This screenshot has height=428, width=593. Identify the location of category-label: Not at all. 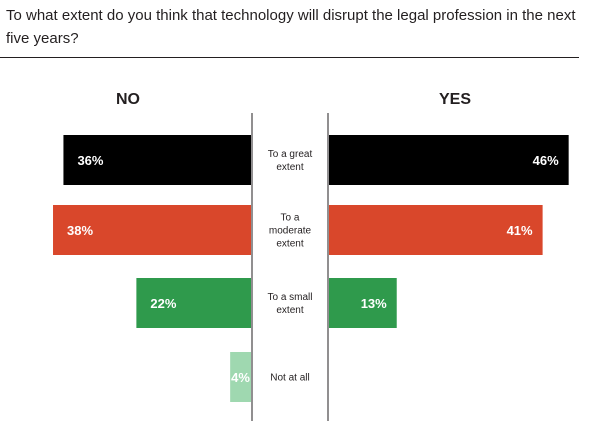
(289, 378).